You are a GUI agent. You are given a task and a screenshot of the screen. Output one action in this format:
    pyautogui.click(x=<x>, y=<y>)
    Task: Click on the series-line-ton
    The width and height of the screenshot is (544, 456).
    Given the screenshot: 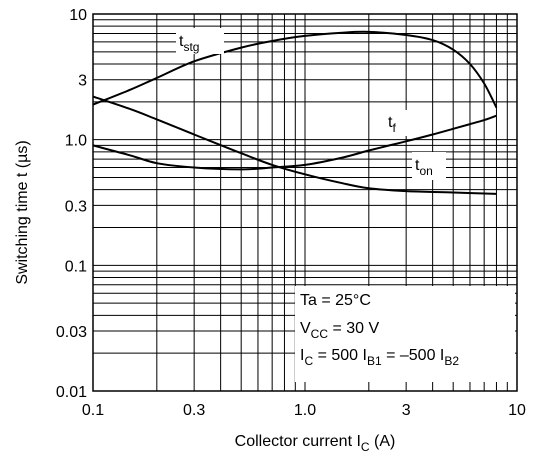 What is the action you would take?
    pyautogui.click(x=294, y=142)
    